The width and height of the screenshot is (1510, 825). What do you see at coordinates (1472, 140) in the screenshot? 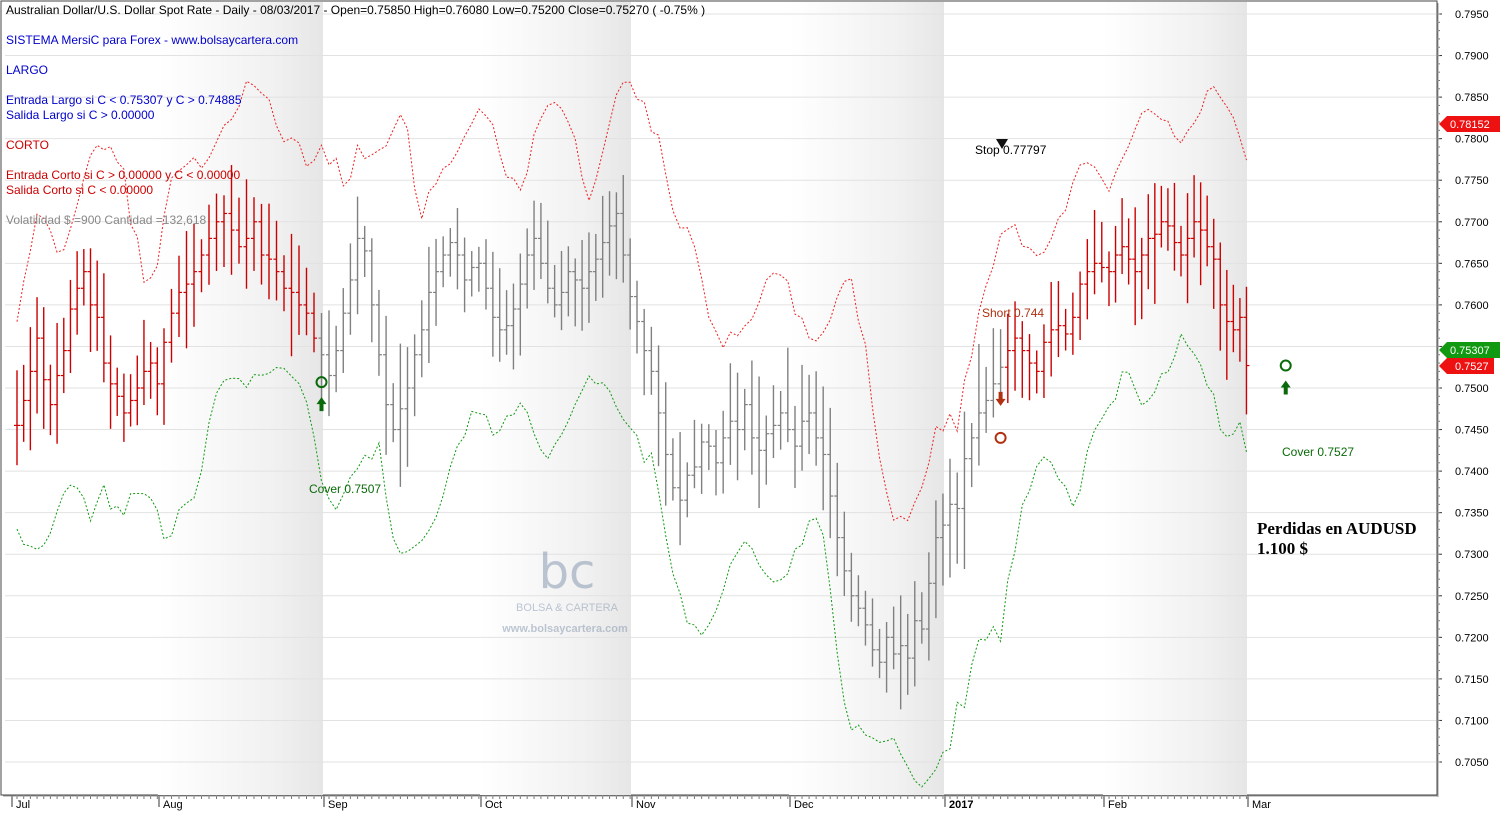
I see `y-tick-label: 0.7800` at bounding box center [1472, 140].